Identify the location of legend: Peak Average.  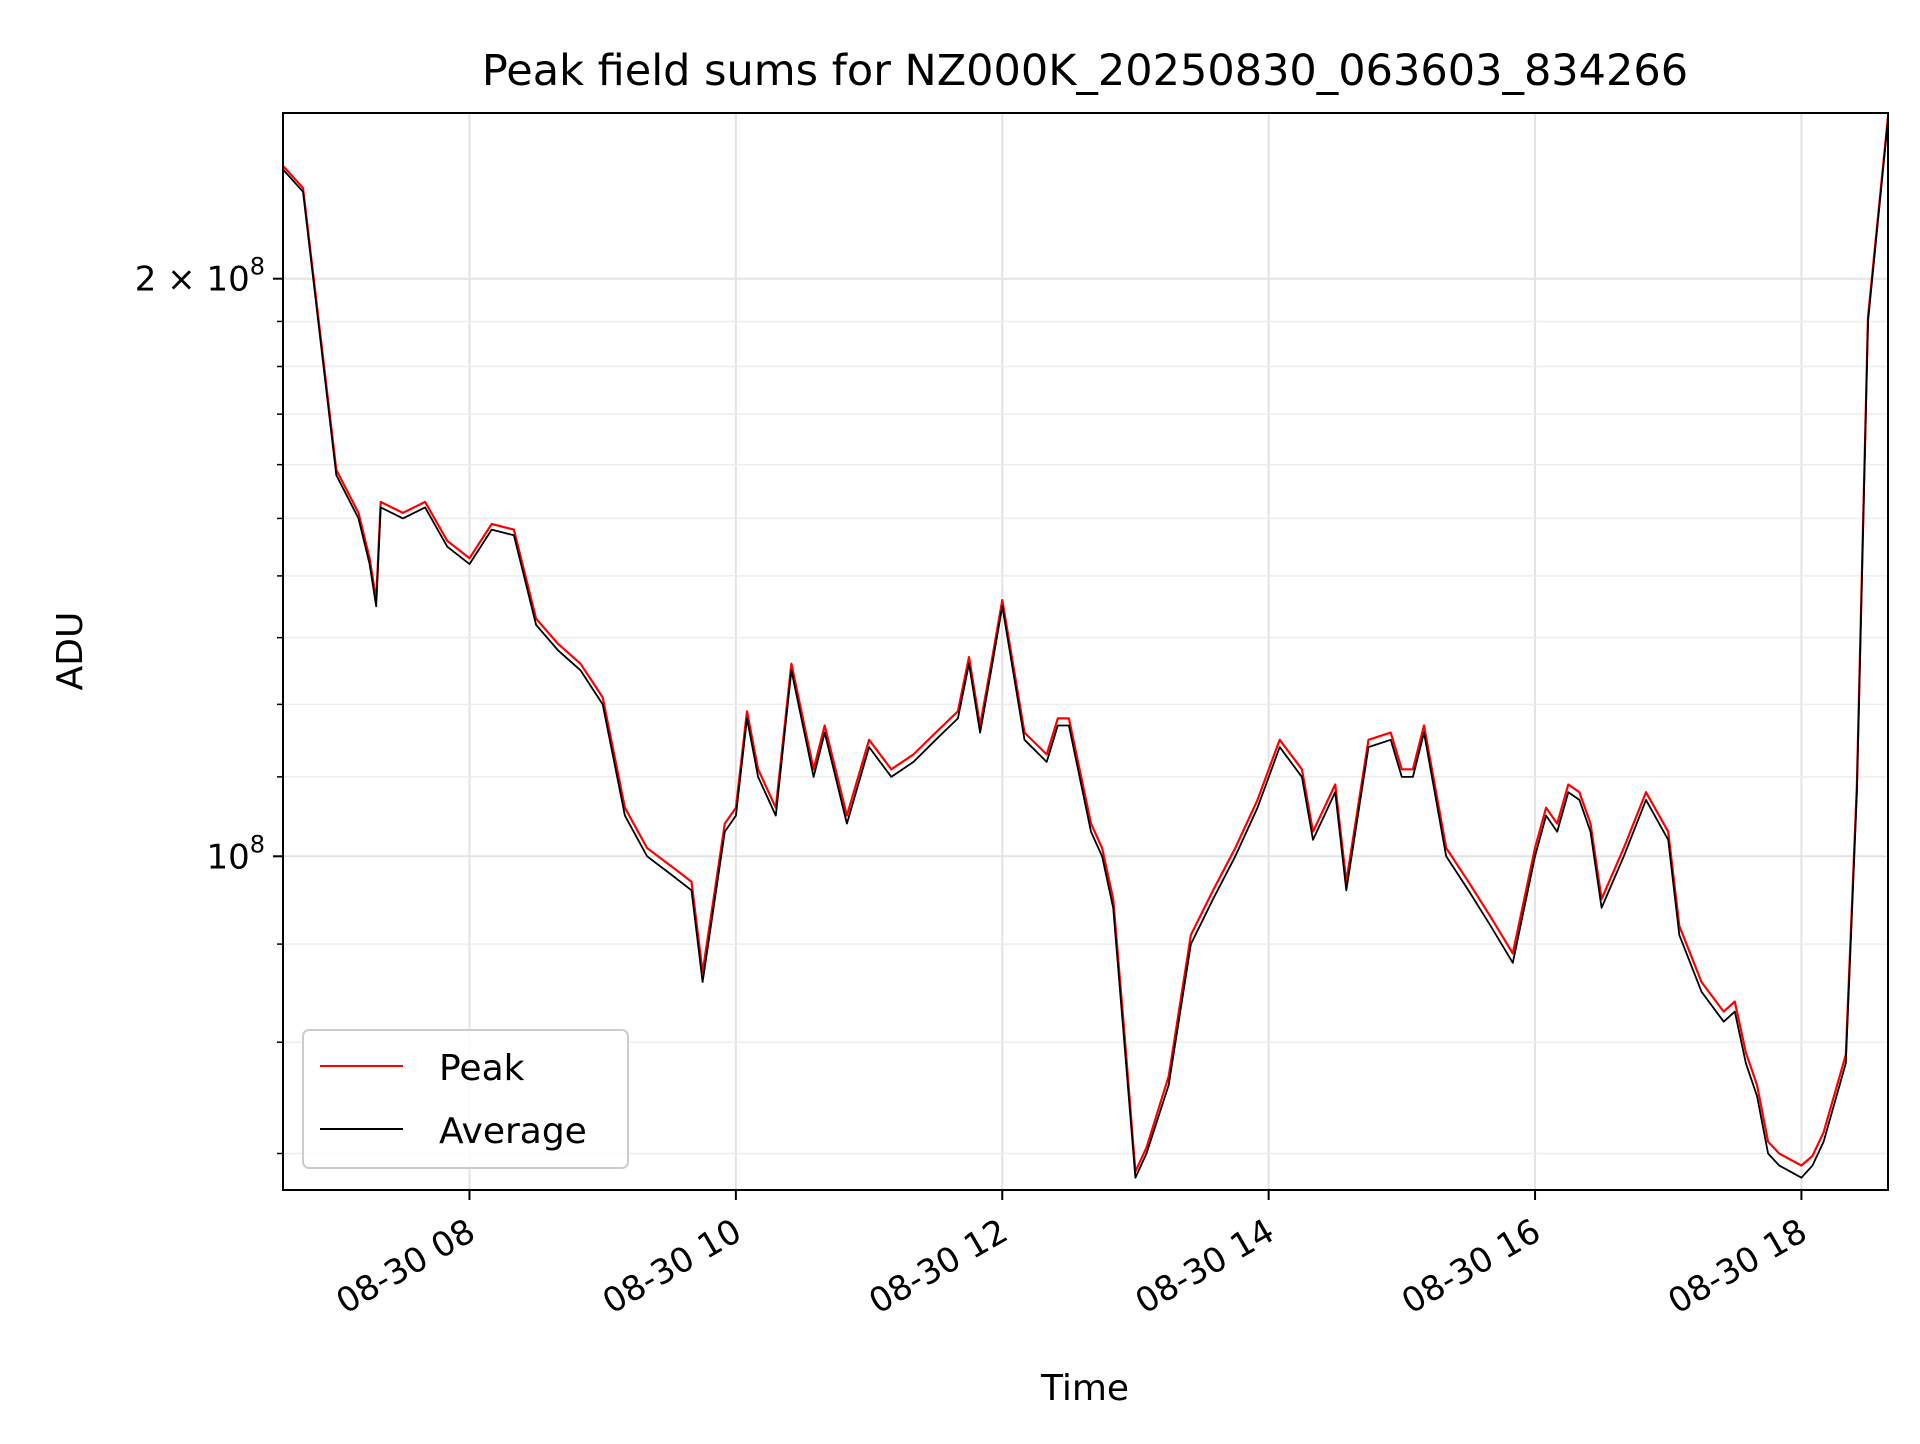
(465, 1099).